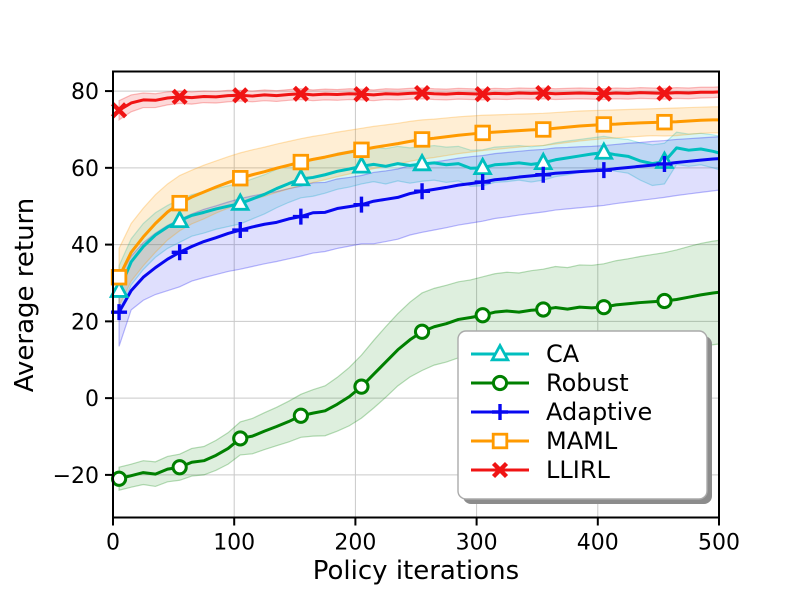 Image resolution: width=800 pixels, height=600 pixels. What do you see at coordinates (477, 543) in the screenshot?
I see `x-tick-label-300: 300` at bounding box center [477, 543].